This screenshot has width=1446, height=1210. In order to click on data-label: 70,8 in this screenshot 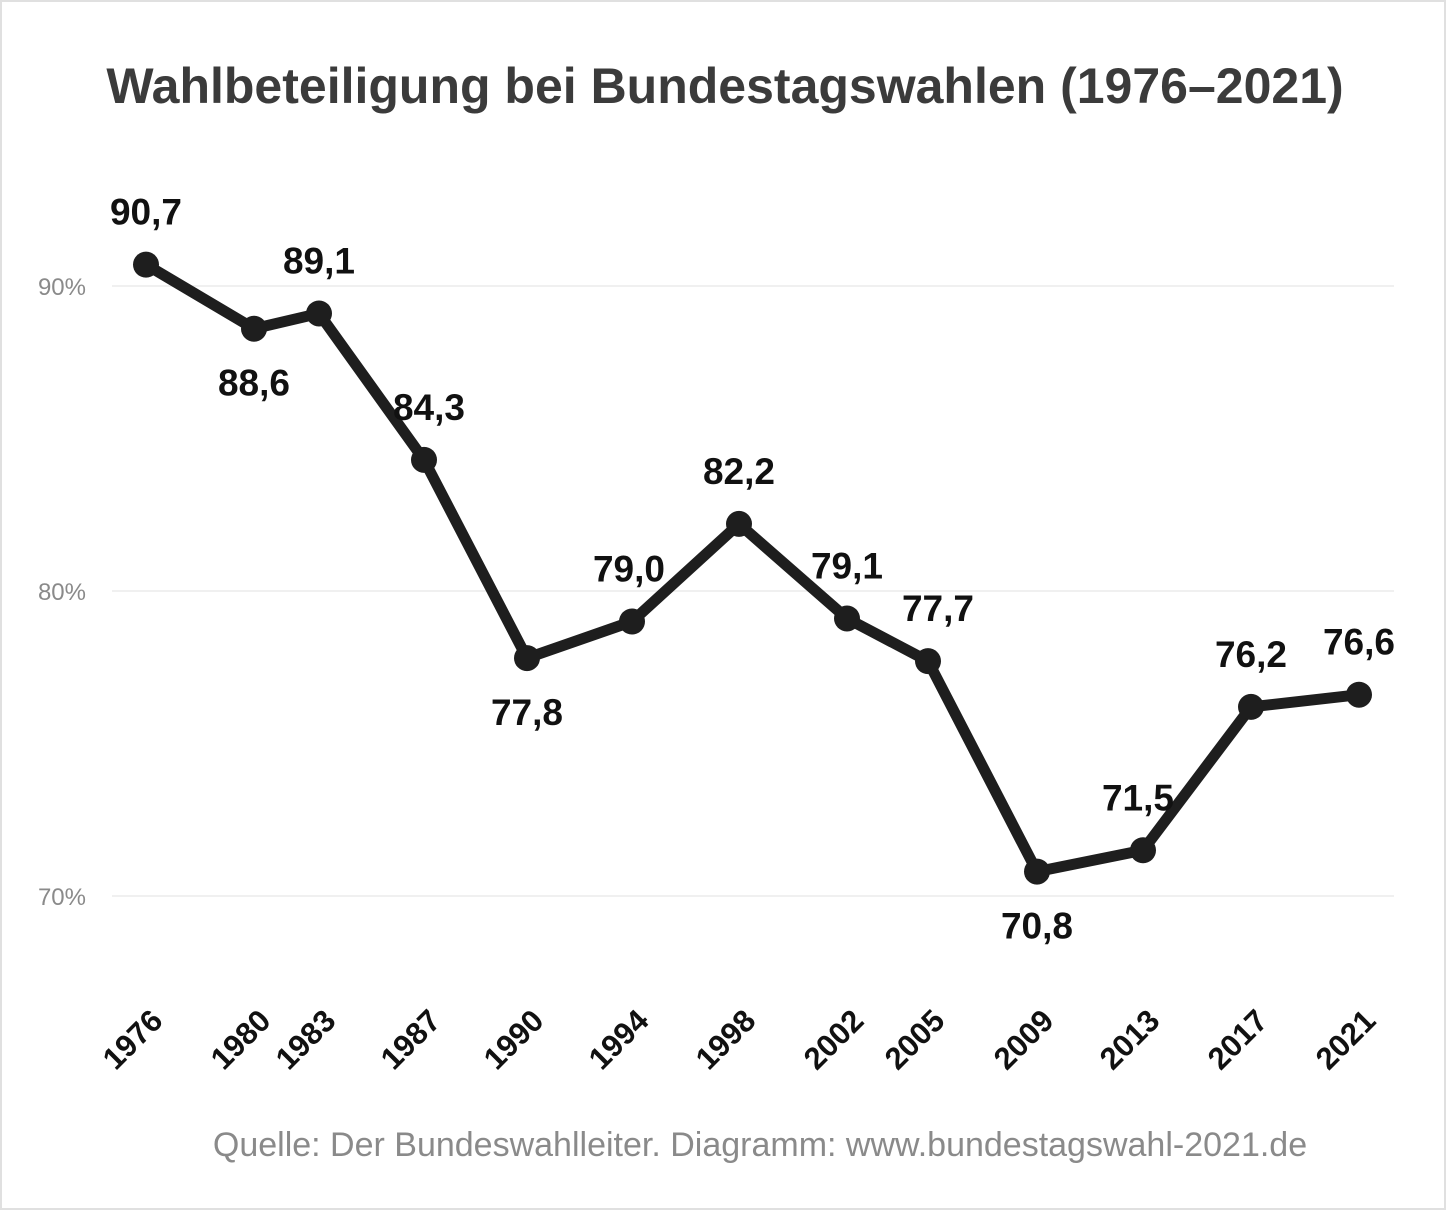, I will do `click(1037, 926)`.